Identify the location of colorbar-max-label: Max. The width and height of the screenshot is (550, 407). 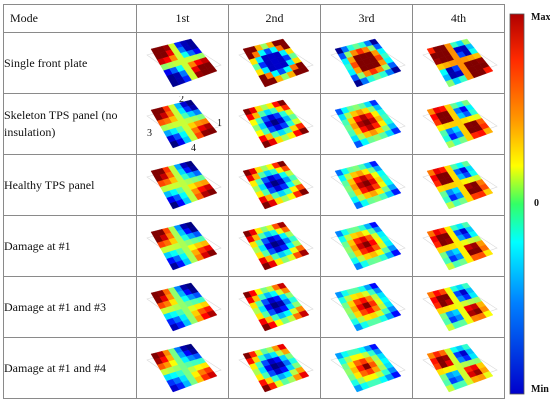
(540, 17).